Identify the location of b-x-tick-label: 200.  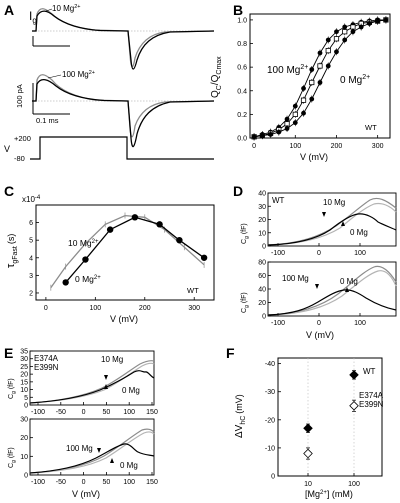
(337, 146).